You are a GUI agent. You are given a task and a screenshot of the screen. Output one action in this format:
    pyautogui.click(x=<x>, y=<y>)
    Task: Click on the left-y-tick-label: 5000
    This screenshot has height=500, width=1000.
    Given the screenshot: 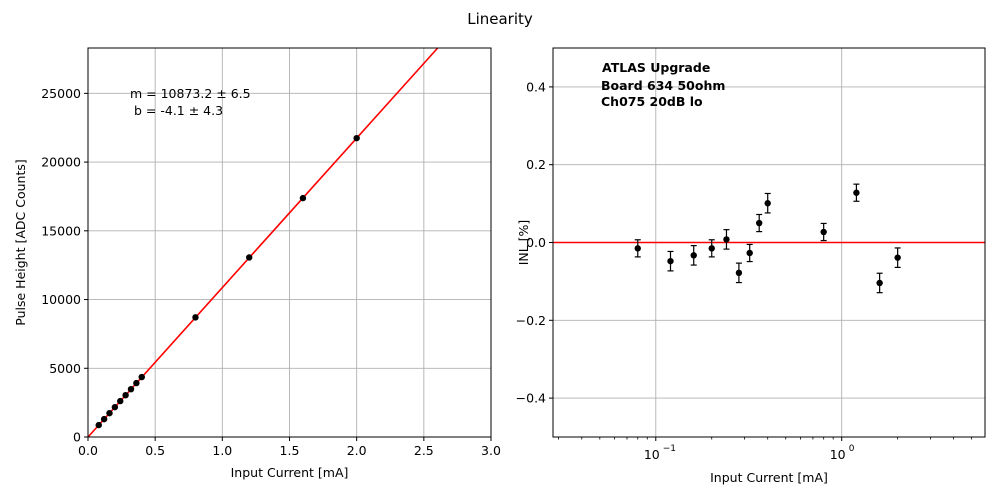 What is the action you would take?
    pyautogui.click(x=65, y=368)
    